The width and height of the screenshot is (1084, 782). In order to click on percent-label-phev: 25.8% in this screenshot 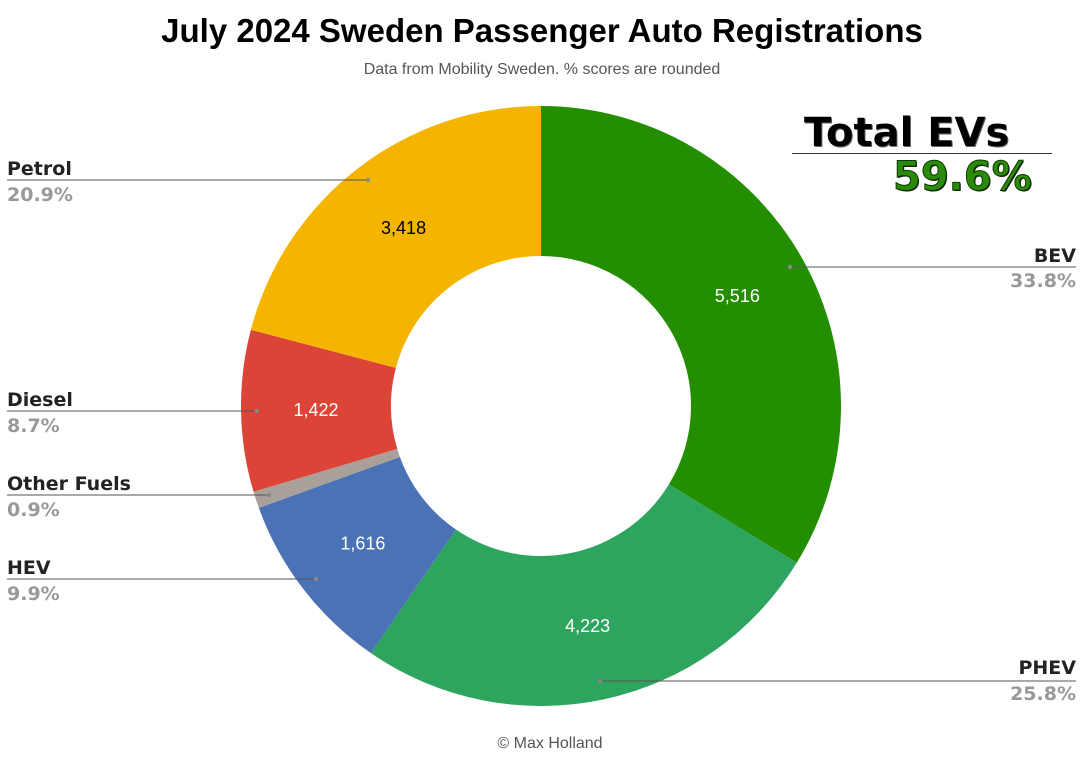, I will do `click(1043, 694)`.